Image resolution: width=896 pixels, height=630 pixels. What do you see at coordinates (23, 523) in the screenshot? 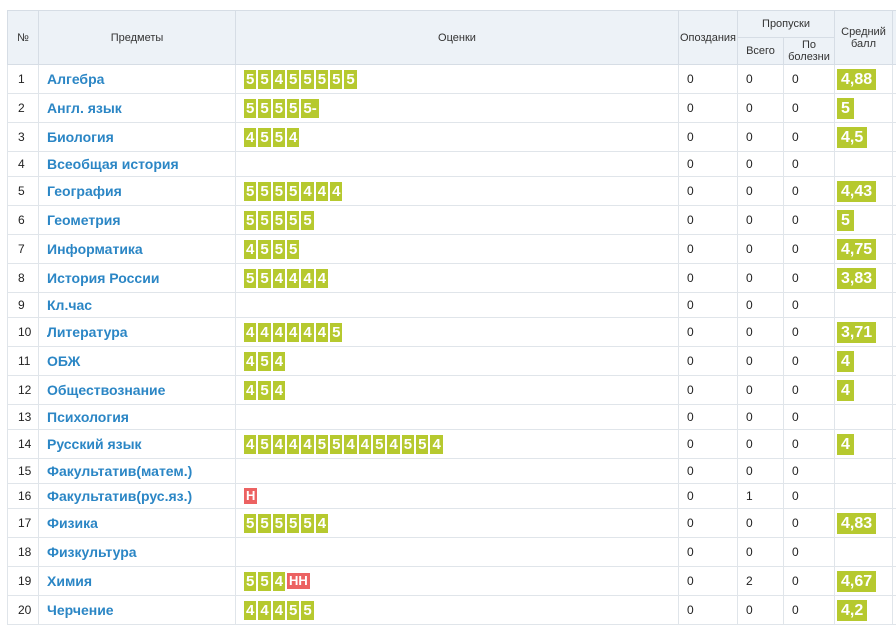
I see `row-num: 17` at bounding box center [23, 523].